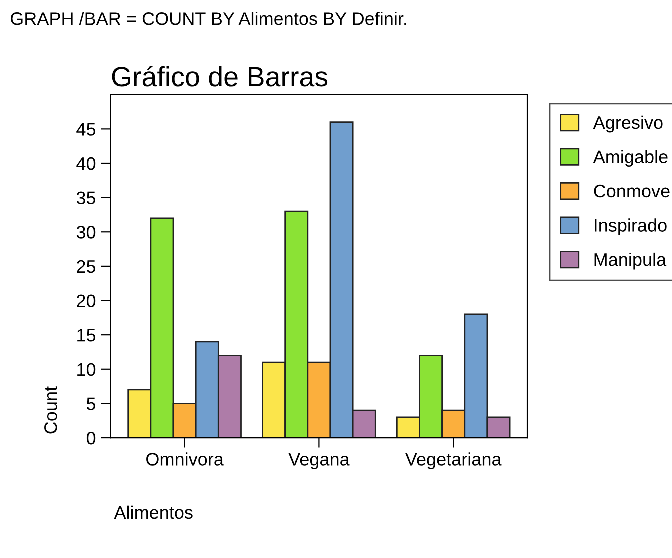  What do you see at coordinates (319, 461) in the screenshot?
I see `x-tick-label: Vegana` at bounding box center [319, 461].